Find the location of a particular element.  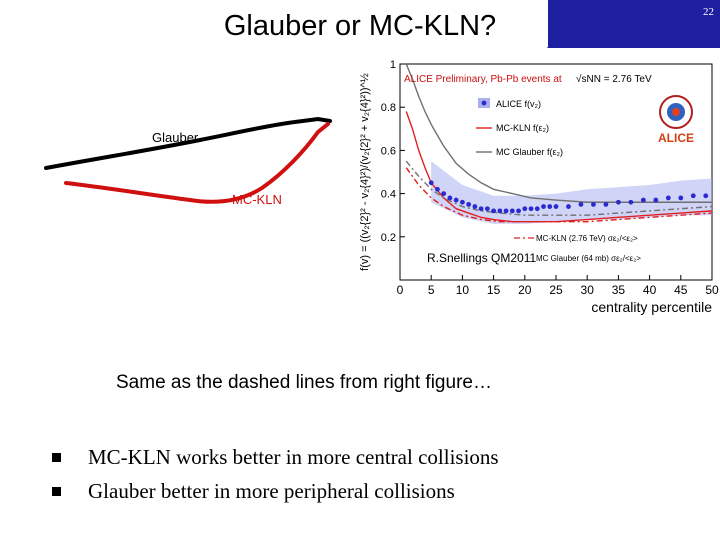

legend-label-alice: ALICE f(v₂) is located at coordinates (518, 104).